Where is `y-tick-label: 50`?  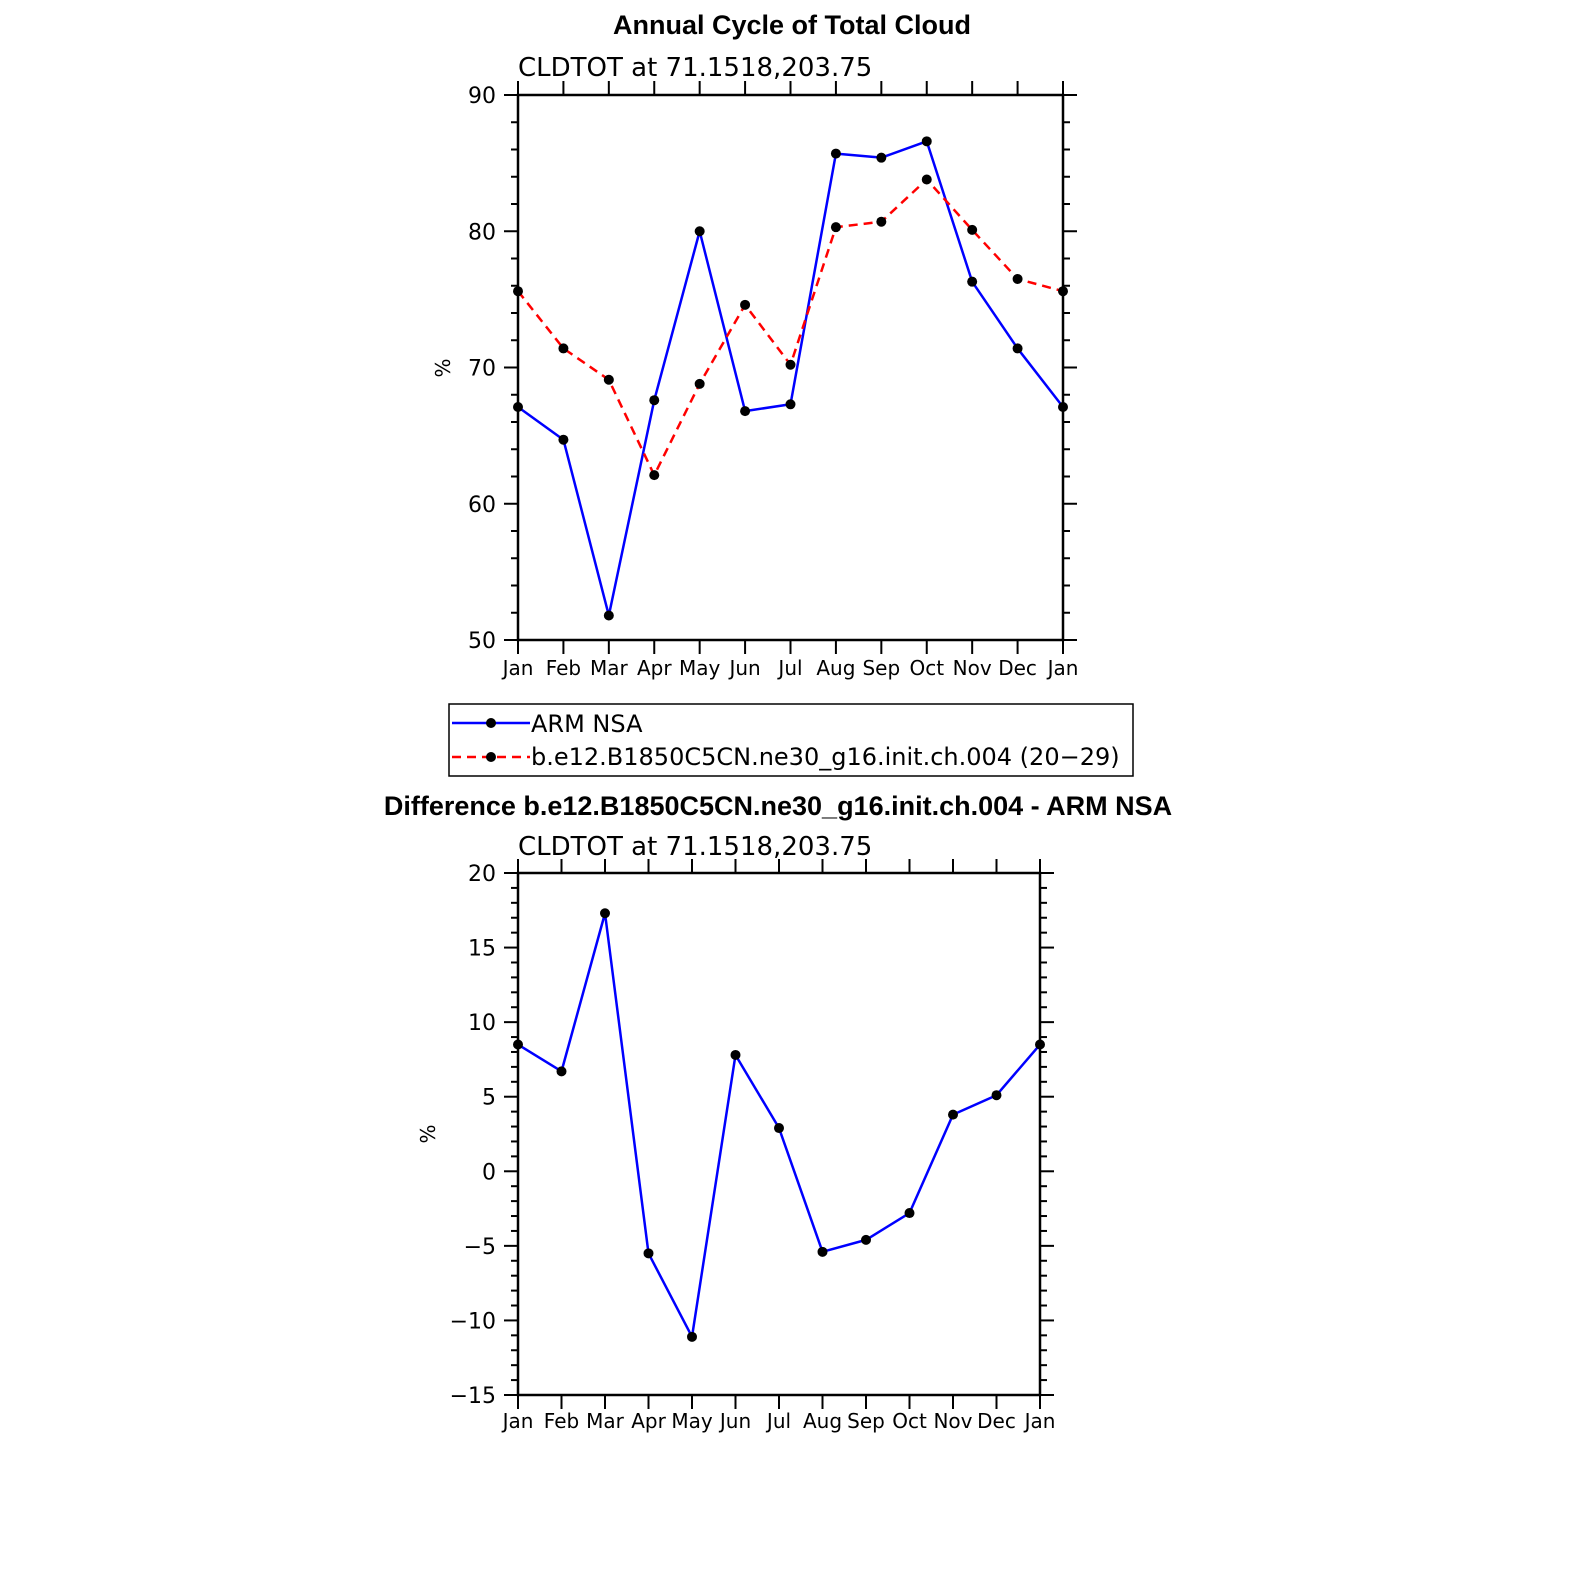 y-tick-label: 50 is located at coordinates (482, 641).